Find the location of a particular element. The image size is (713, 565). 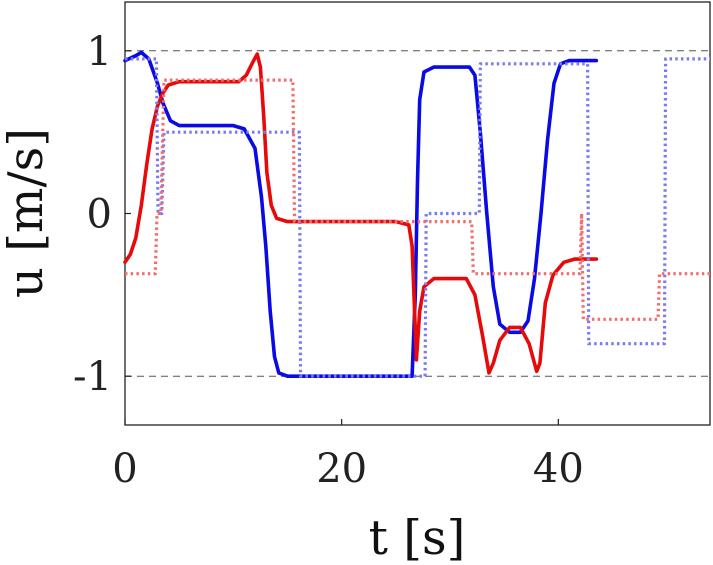

y-tick-label-0: 1 is located at coordinates (99, 52).